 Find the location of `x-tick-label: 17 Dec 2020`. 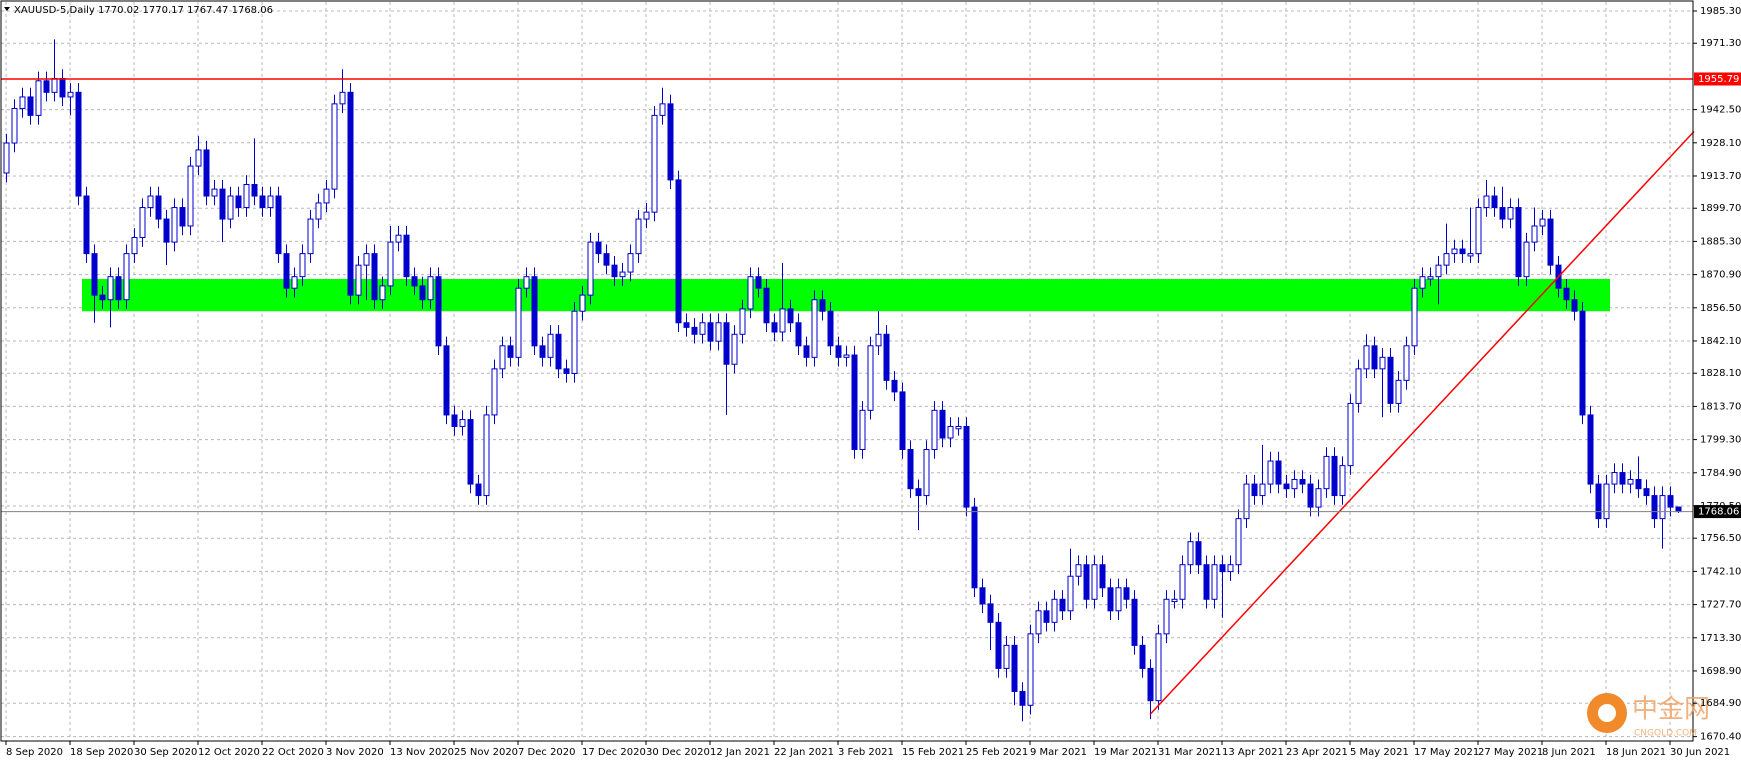

x-tick-label: 17 Dec 2020 is located at coordinates (614, 752).